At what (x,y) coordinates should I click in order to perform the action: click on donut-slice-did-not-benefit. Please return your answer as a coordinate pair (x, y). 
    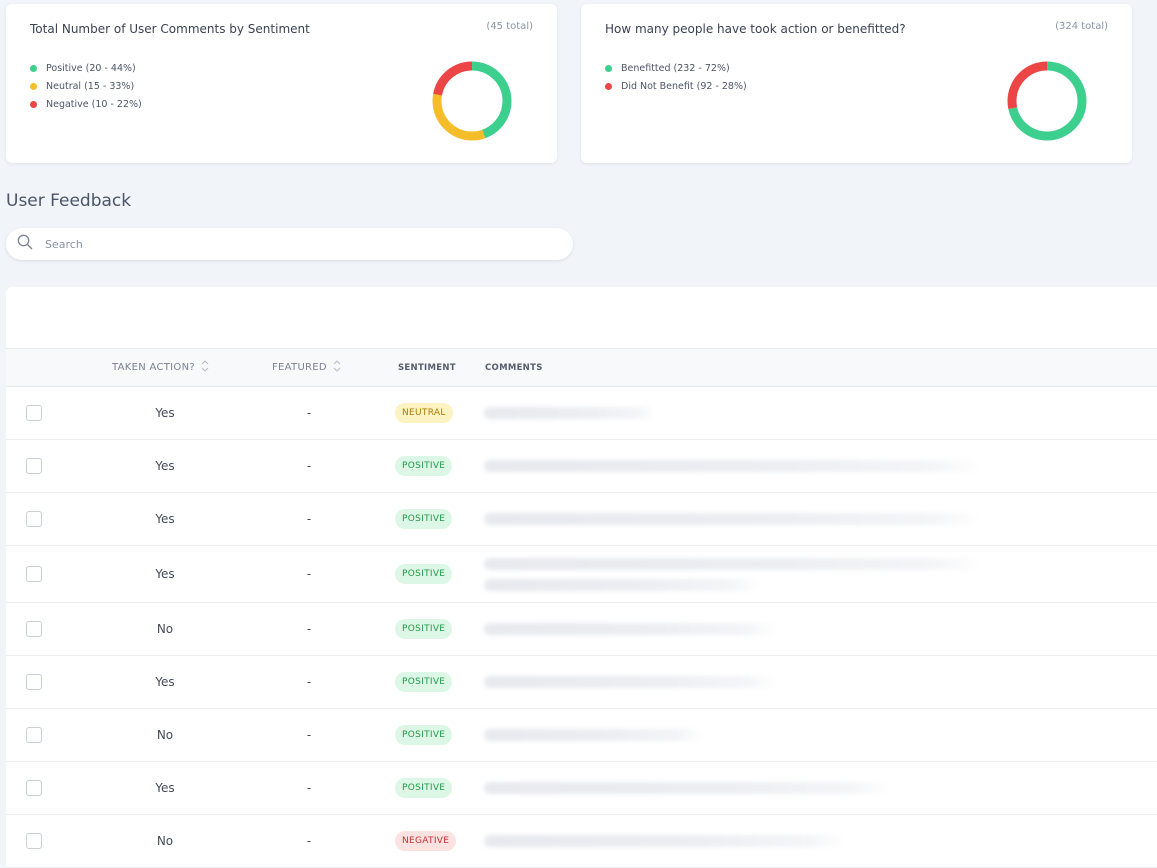
    Looking at the image, I should click on (1047, 101).